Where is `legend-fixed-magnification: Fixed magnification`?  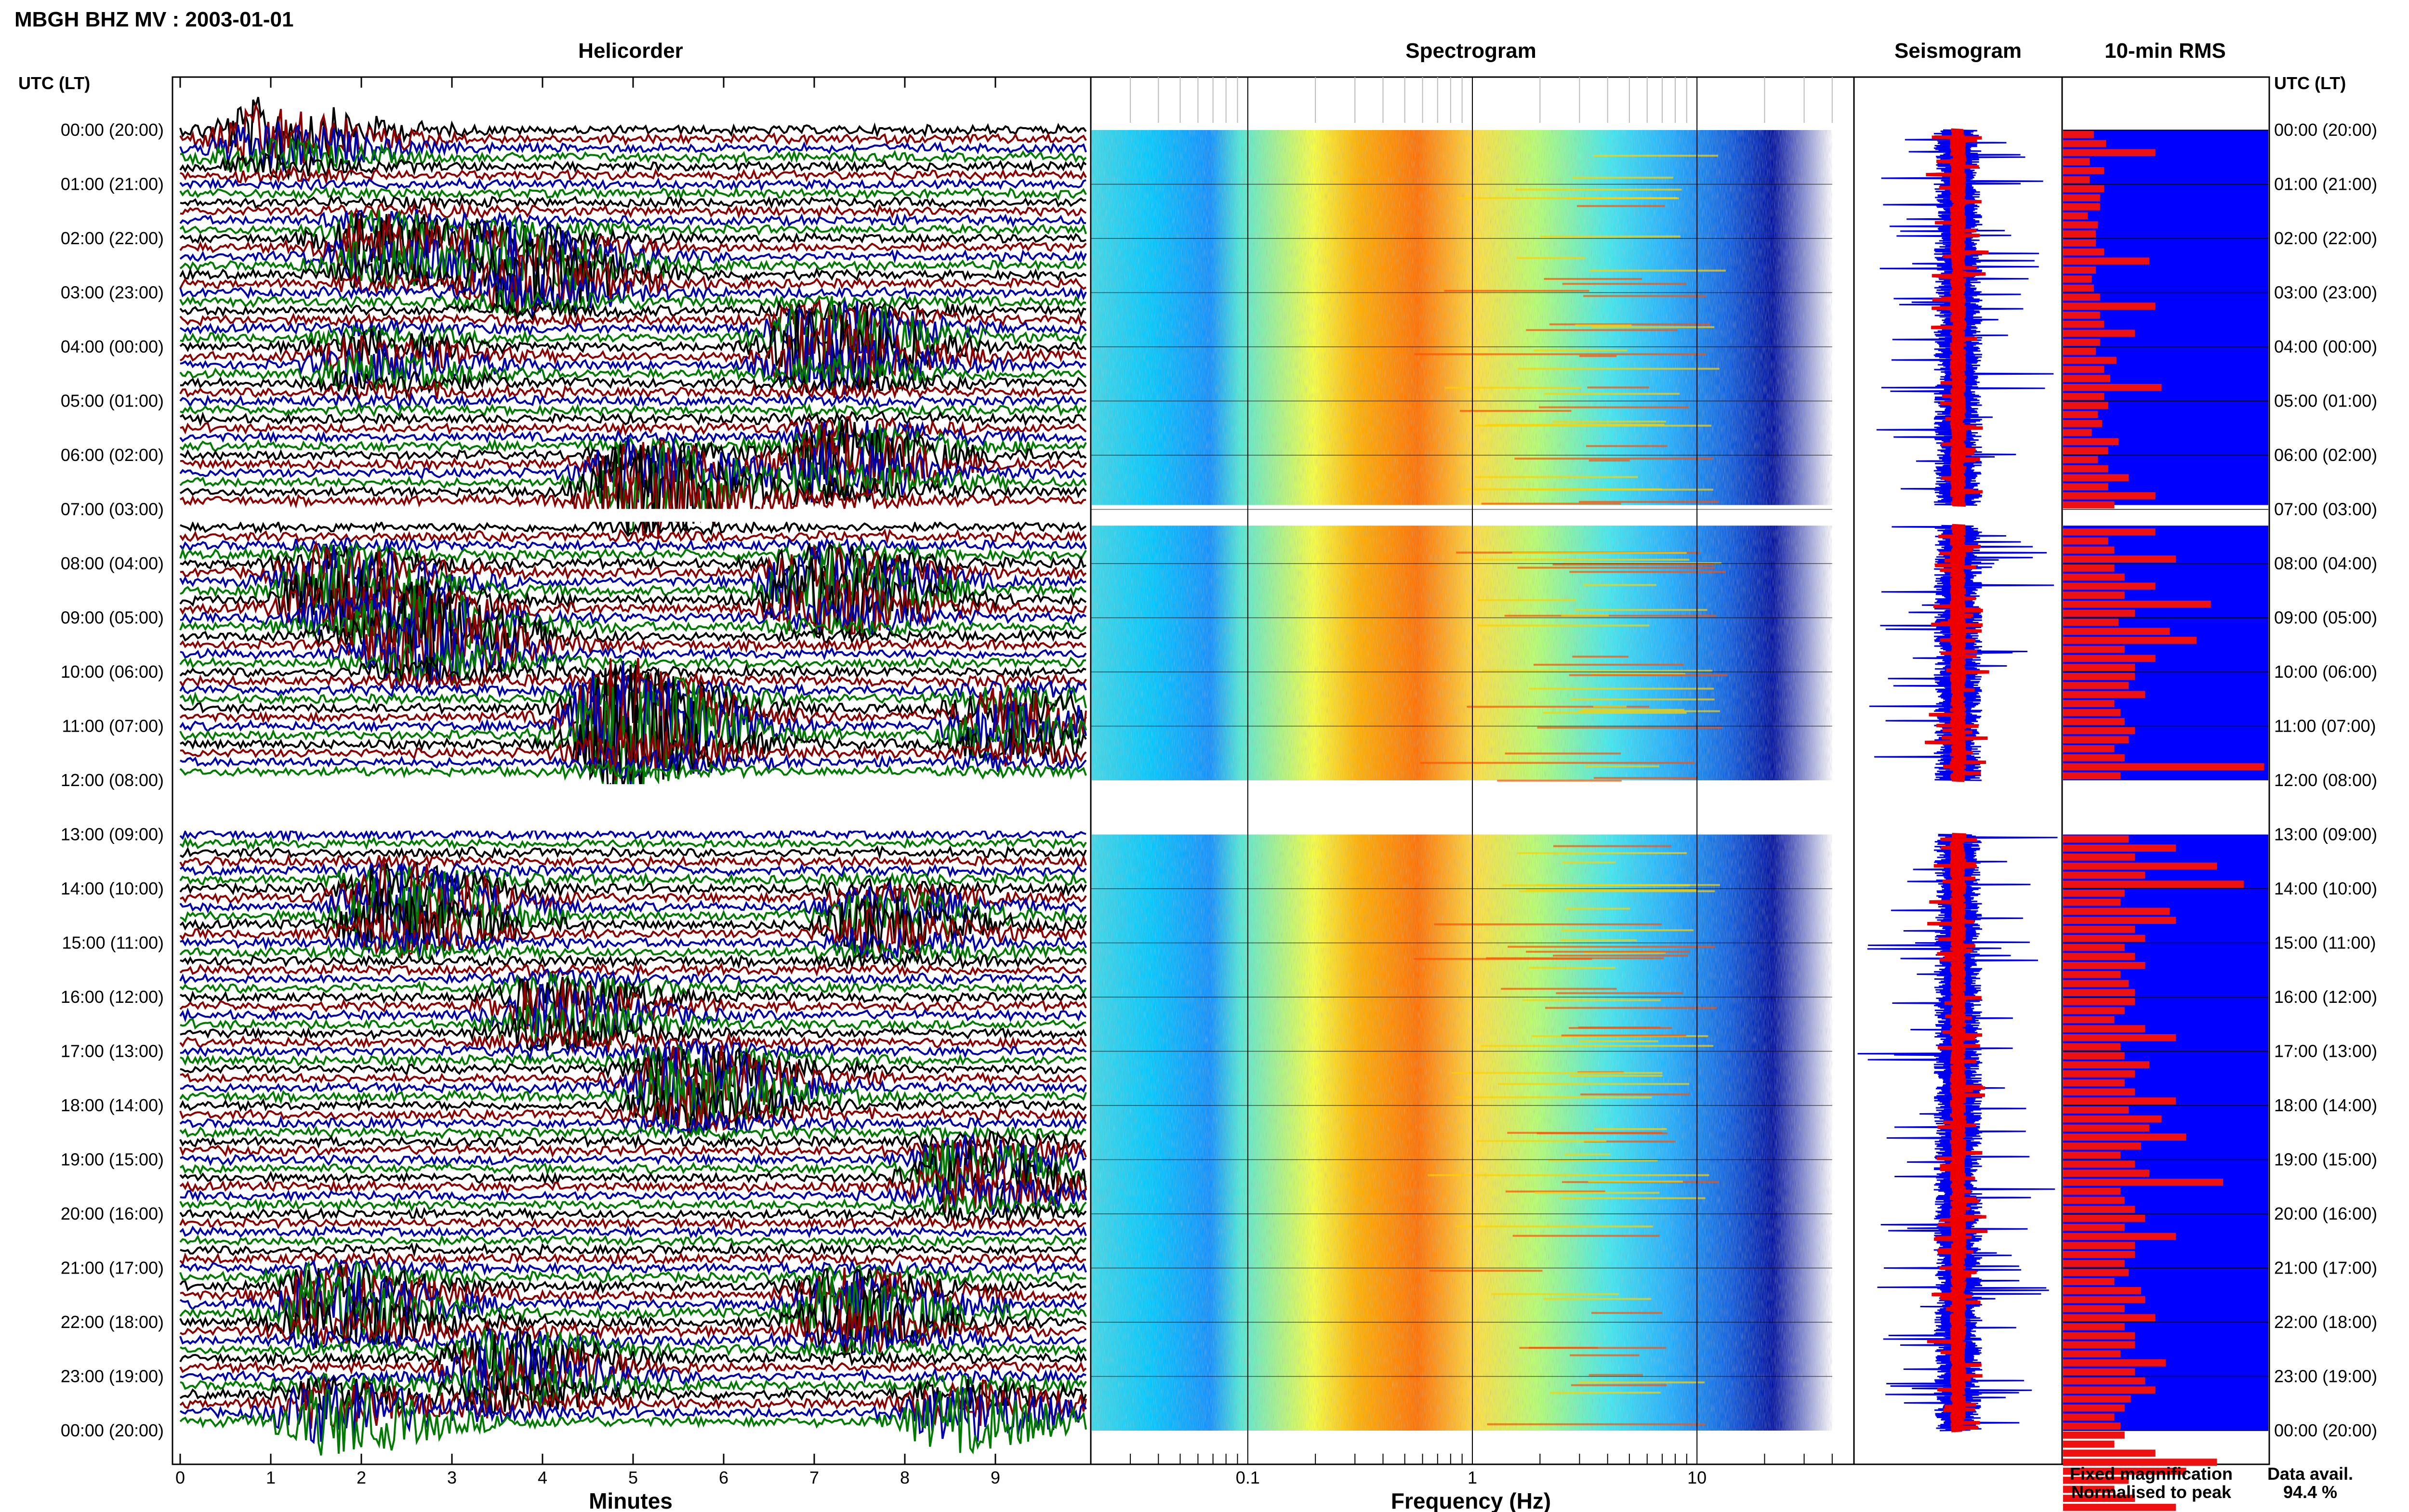
legend-fixed-magnification: Fixed magnification is located at coordinates (2151, 1474).